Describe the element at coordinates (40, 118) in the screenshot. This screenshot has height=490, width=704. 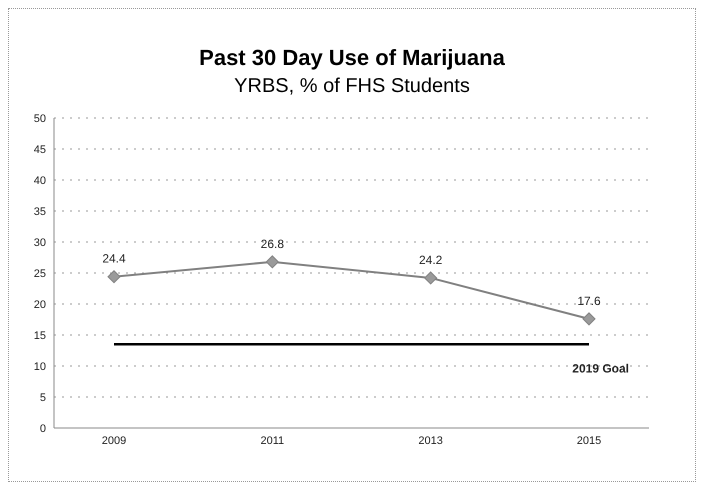
I see `y-tick-label: 50` at that location.